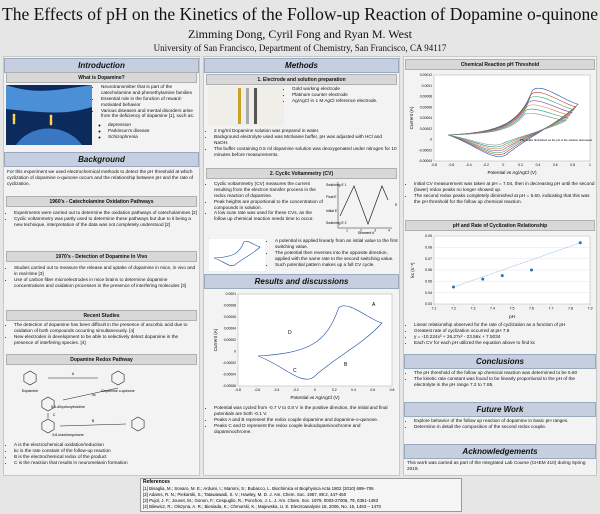 This screenshot has height=514, width=600. What do you see at coordinates (346, 365) in the screenshot?
I see `peak-label: B` at bounding box center [346, 365].